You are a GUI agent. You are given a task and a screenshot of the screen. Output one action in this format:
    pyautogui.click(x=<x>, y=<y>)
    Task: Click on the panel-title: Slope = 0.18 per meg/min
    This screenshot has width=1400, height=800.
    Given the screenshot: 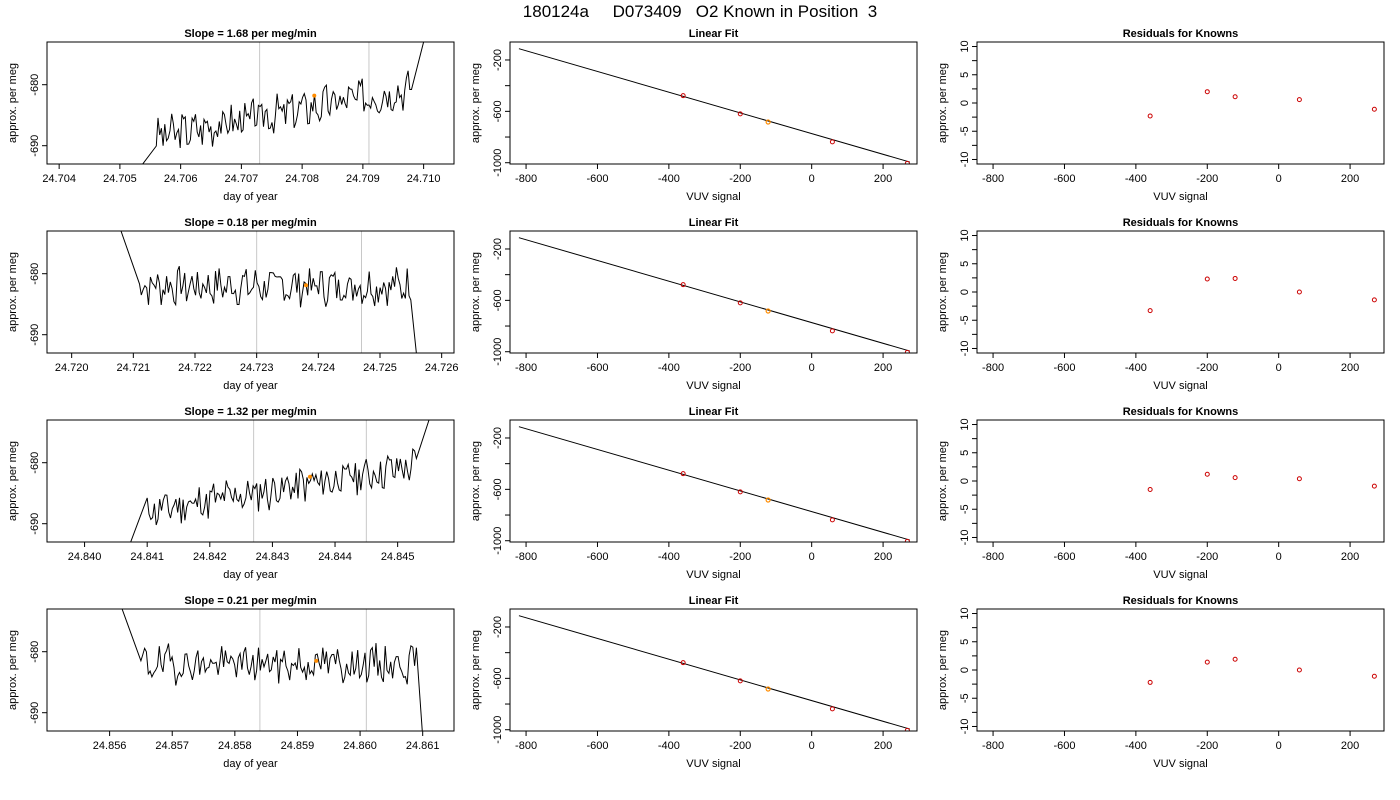 What is the action you would take?
    pyautogui.click(x=250, y=223)
    